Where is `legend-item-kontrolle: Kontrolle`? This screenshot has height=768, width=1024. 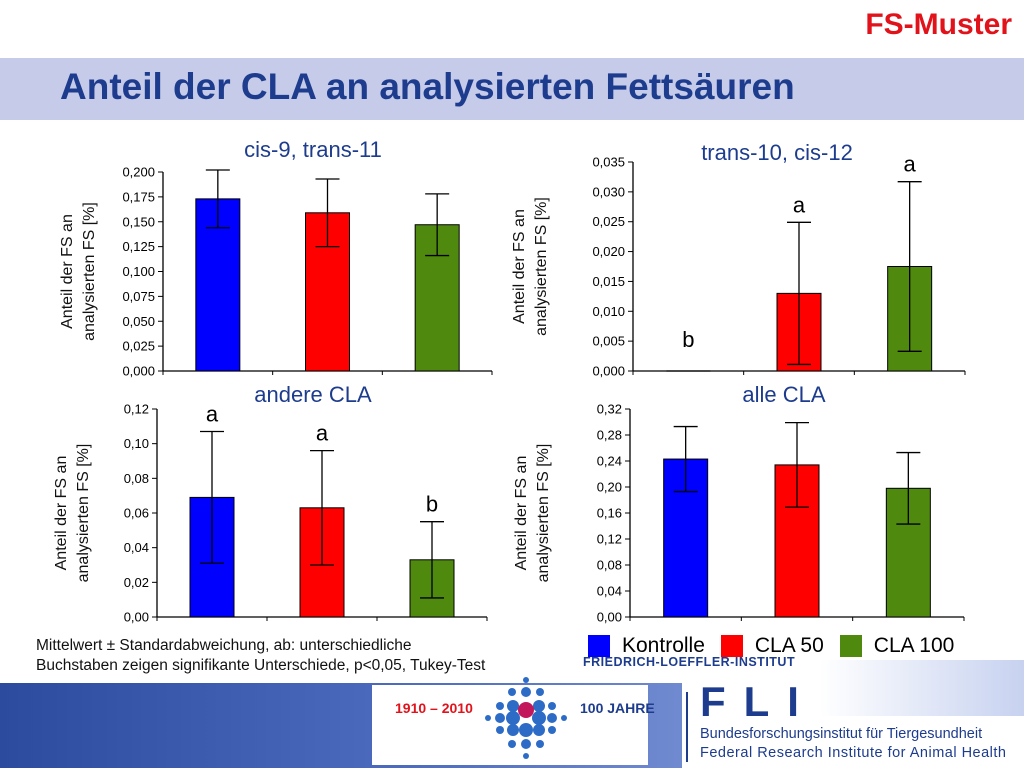 legend-item-kontrolle: Kontrolle is located at coordinates (646, 646).